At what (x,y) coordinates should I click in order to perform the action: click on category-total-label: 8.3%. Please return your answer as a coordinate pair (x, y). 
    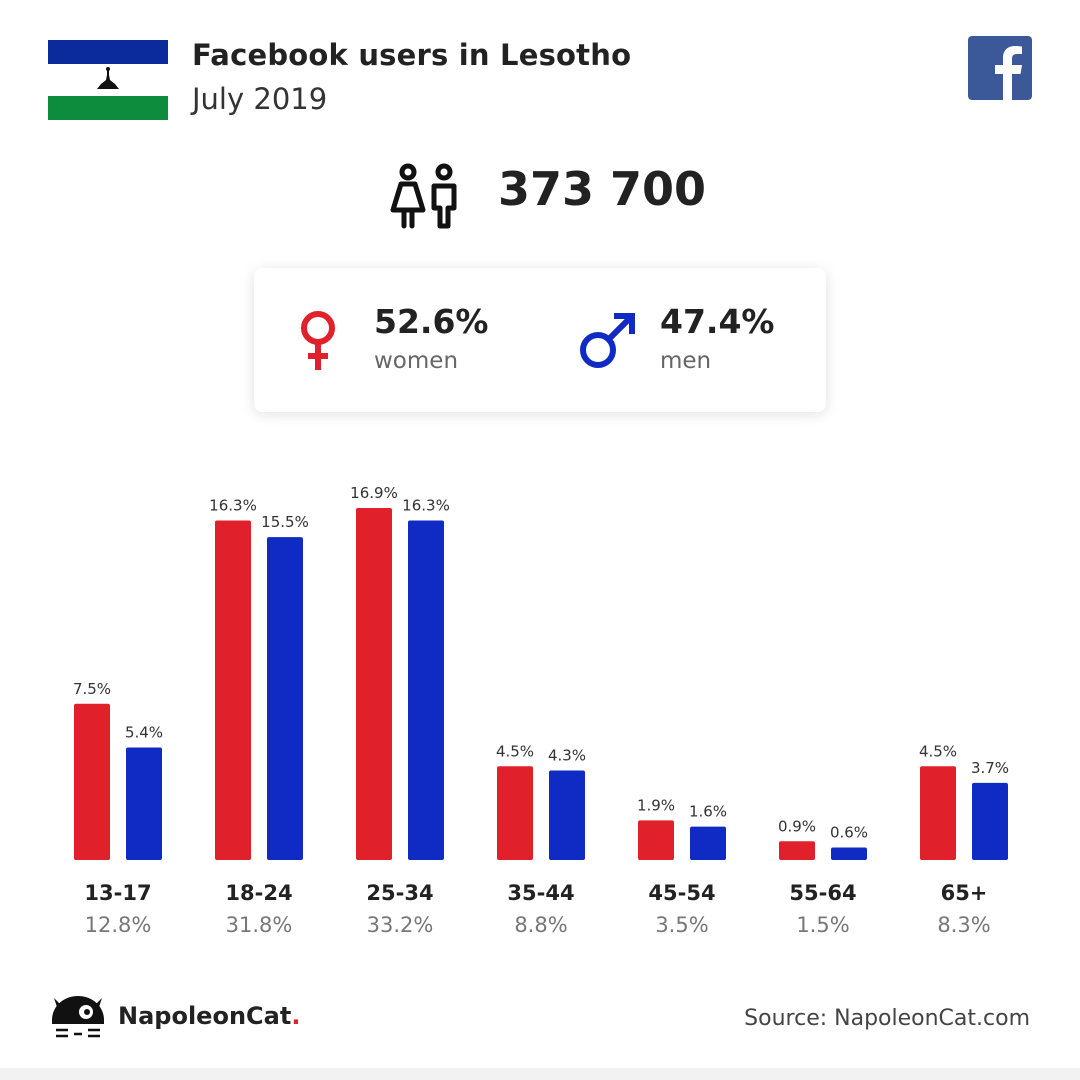
    Looking at the image, I should click on (963, 925).